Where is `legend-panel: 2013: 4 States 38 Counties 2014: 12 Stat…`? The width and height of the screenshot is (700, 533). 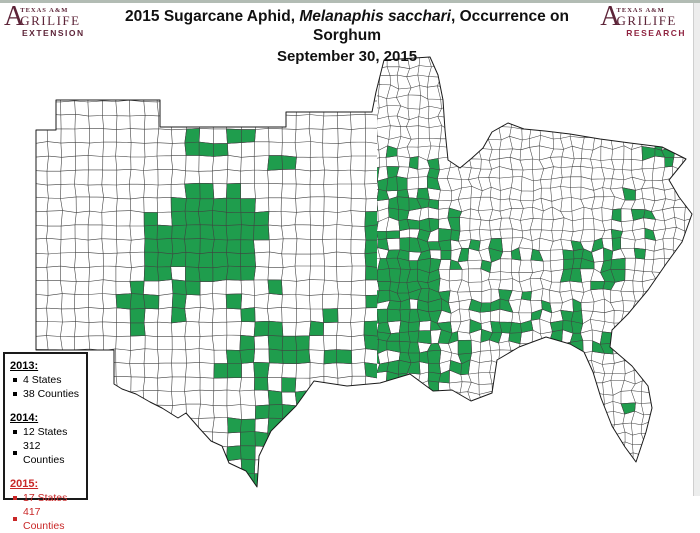
legend-panel: 2013: 4 States 38 Counties 2014: 12 Stat… is located at coordinates (45, 442).